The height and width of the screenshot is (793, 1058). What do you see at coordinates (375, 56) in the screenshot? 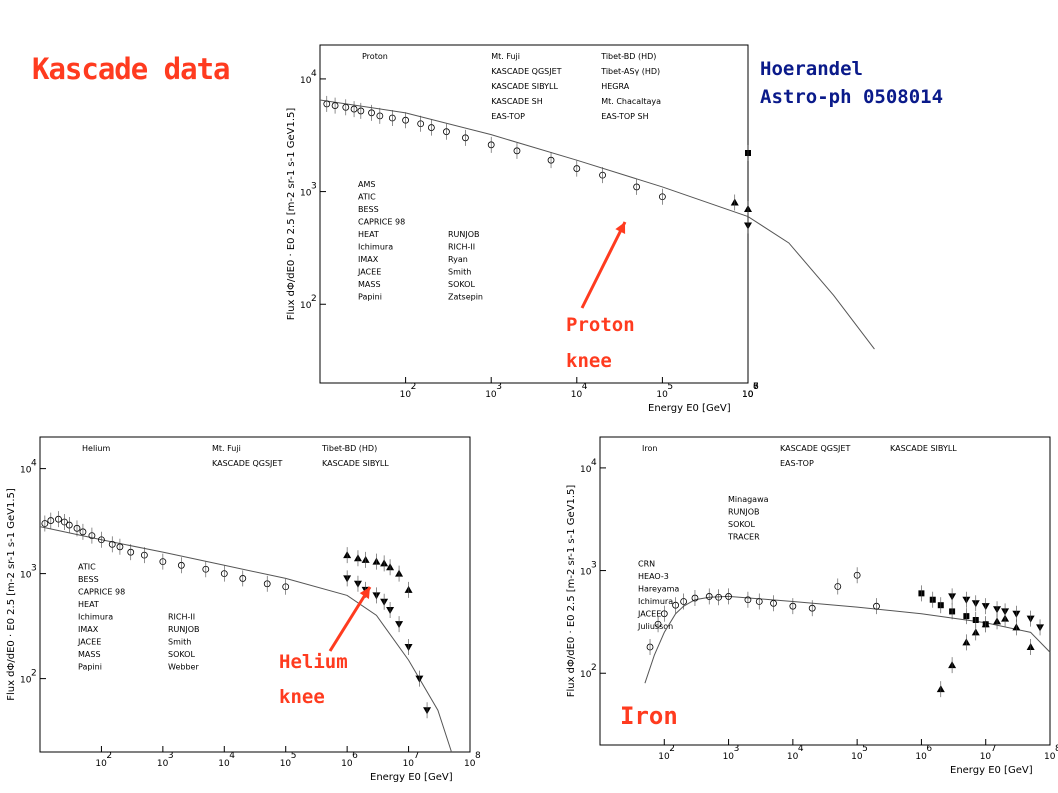
I see `panel-label: Proton` at bounding box center [375, 56].